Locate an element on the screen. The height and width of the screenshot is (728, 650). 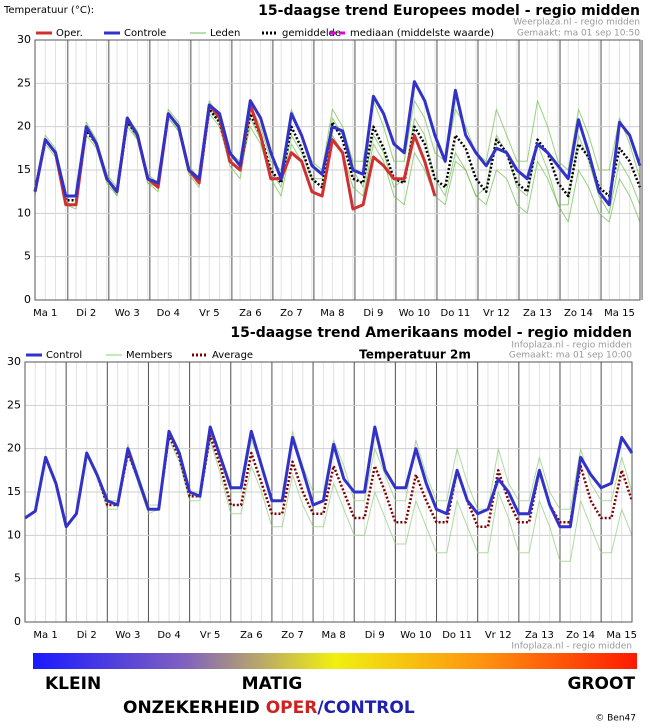
created: Gemaakt: ma 01 sep 10:50 is located at coordinates (578, 34).